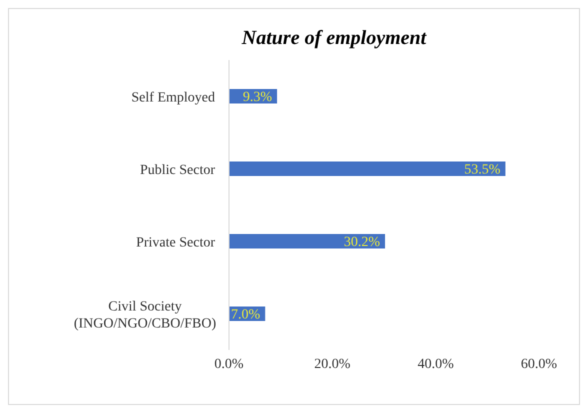 The height and width of the screenshot is (417, 588). I want to click on data-label: 9.3%, so click(257, 98).